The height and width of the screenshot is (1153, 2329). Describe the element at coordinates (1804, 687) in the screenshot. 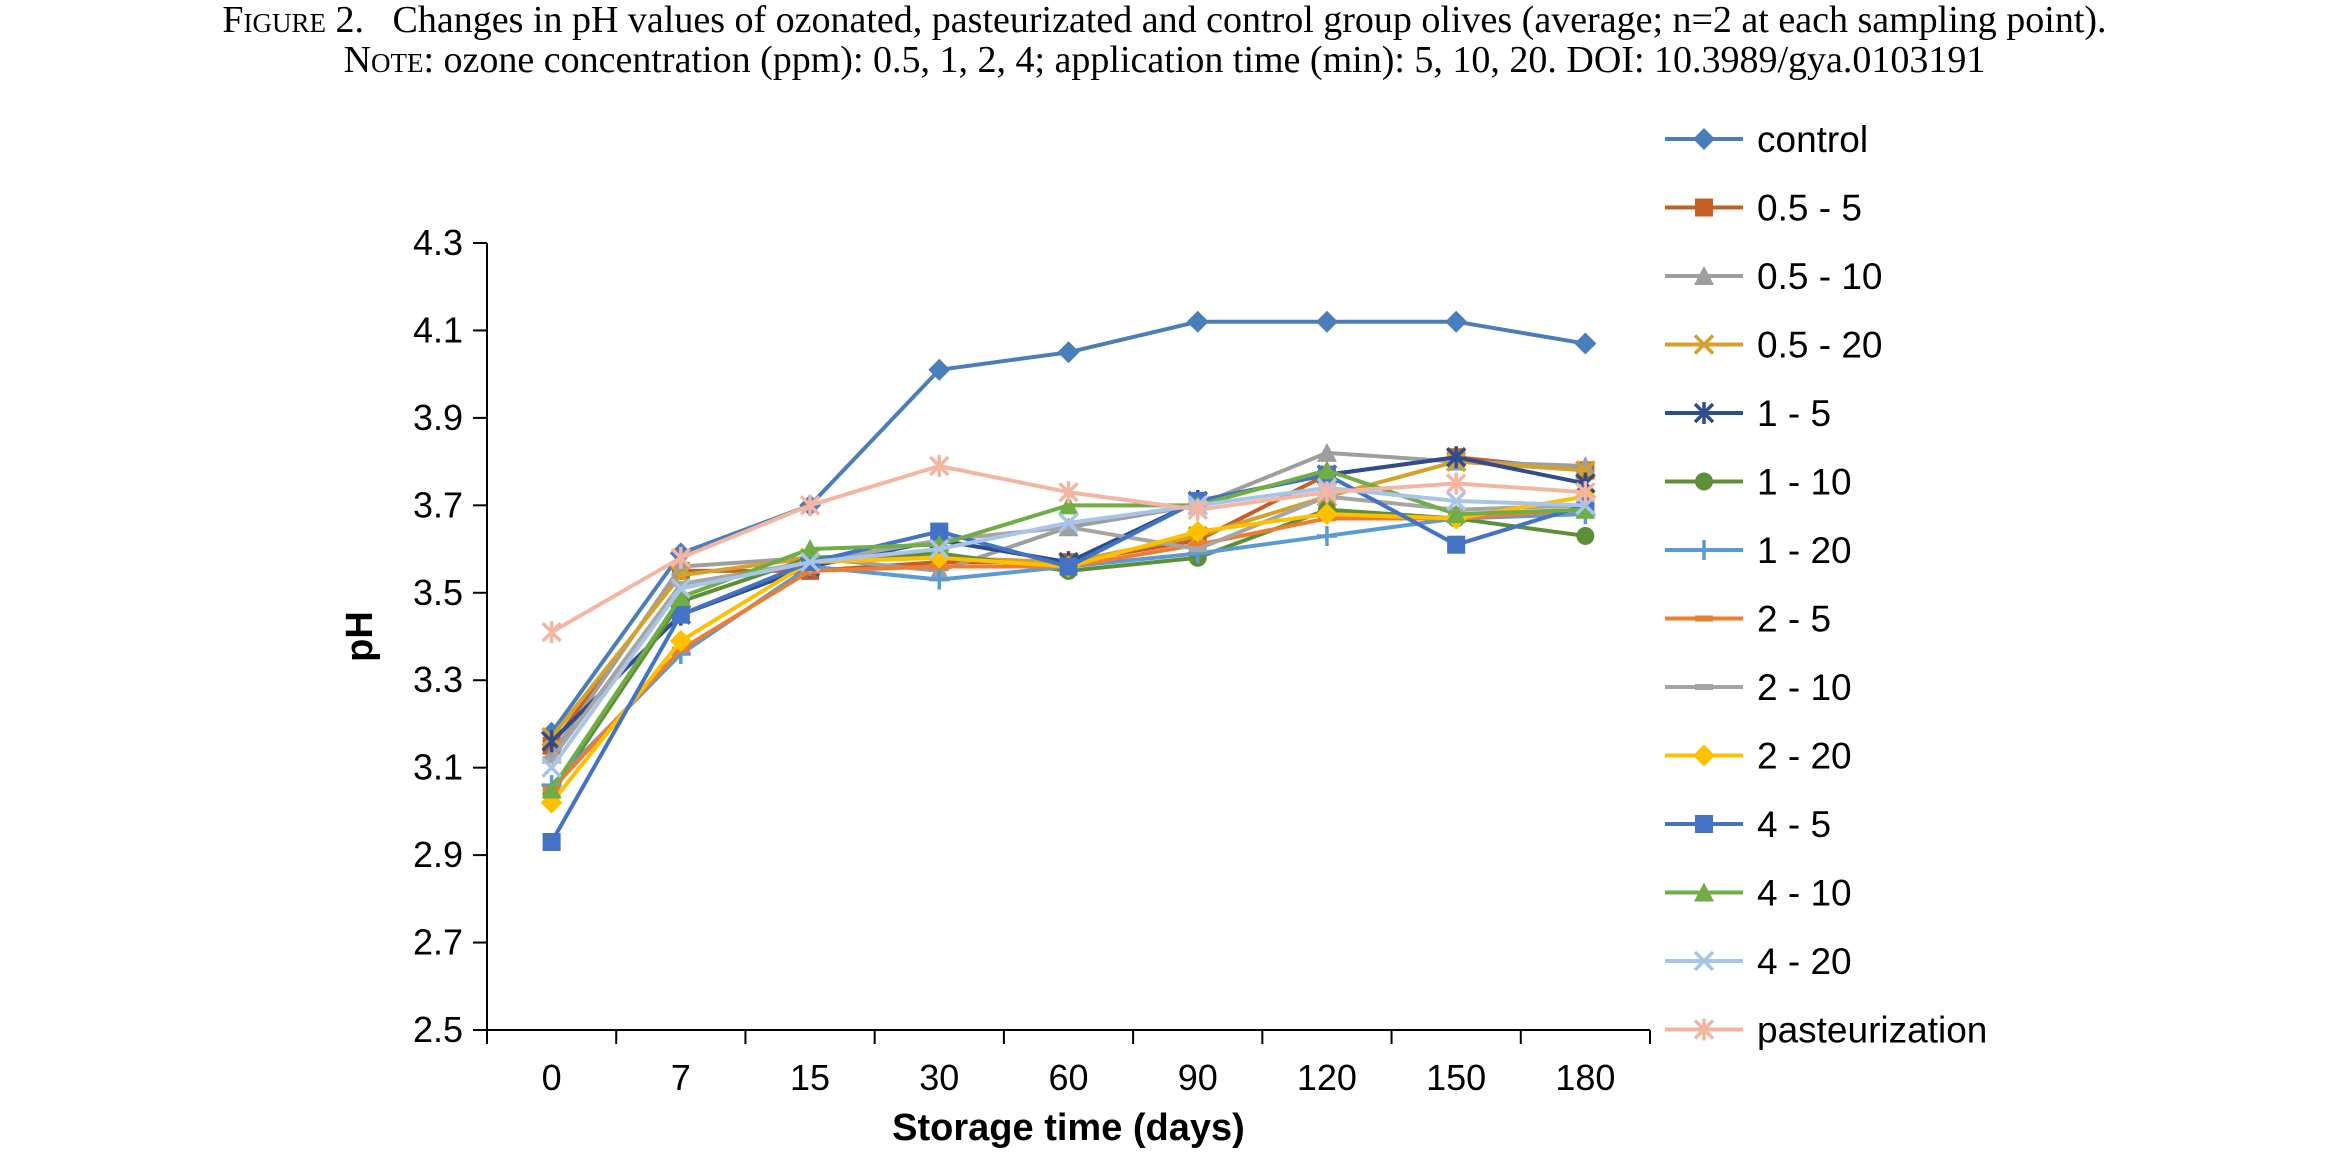

I see `legend-label: 2 - 10` at that location.